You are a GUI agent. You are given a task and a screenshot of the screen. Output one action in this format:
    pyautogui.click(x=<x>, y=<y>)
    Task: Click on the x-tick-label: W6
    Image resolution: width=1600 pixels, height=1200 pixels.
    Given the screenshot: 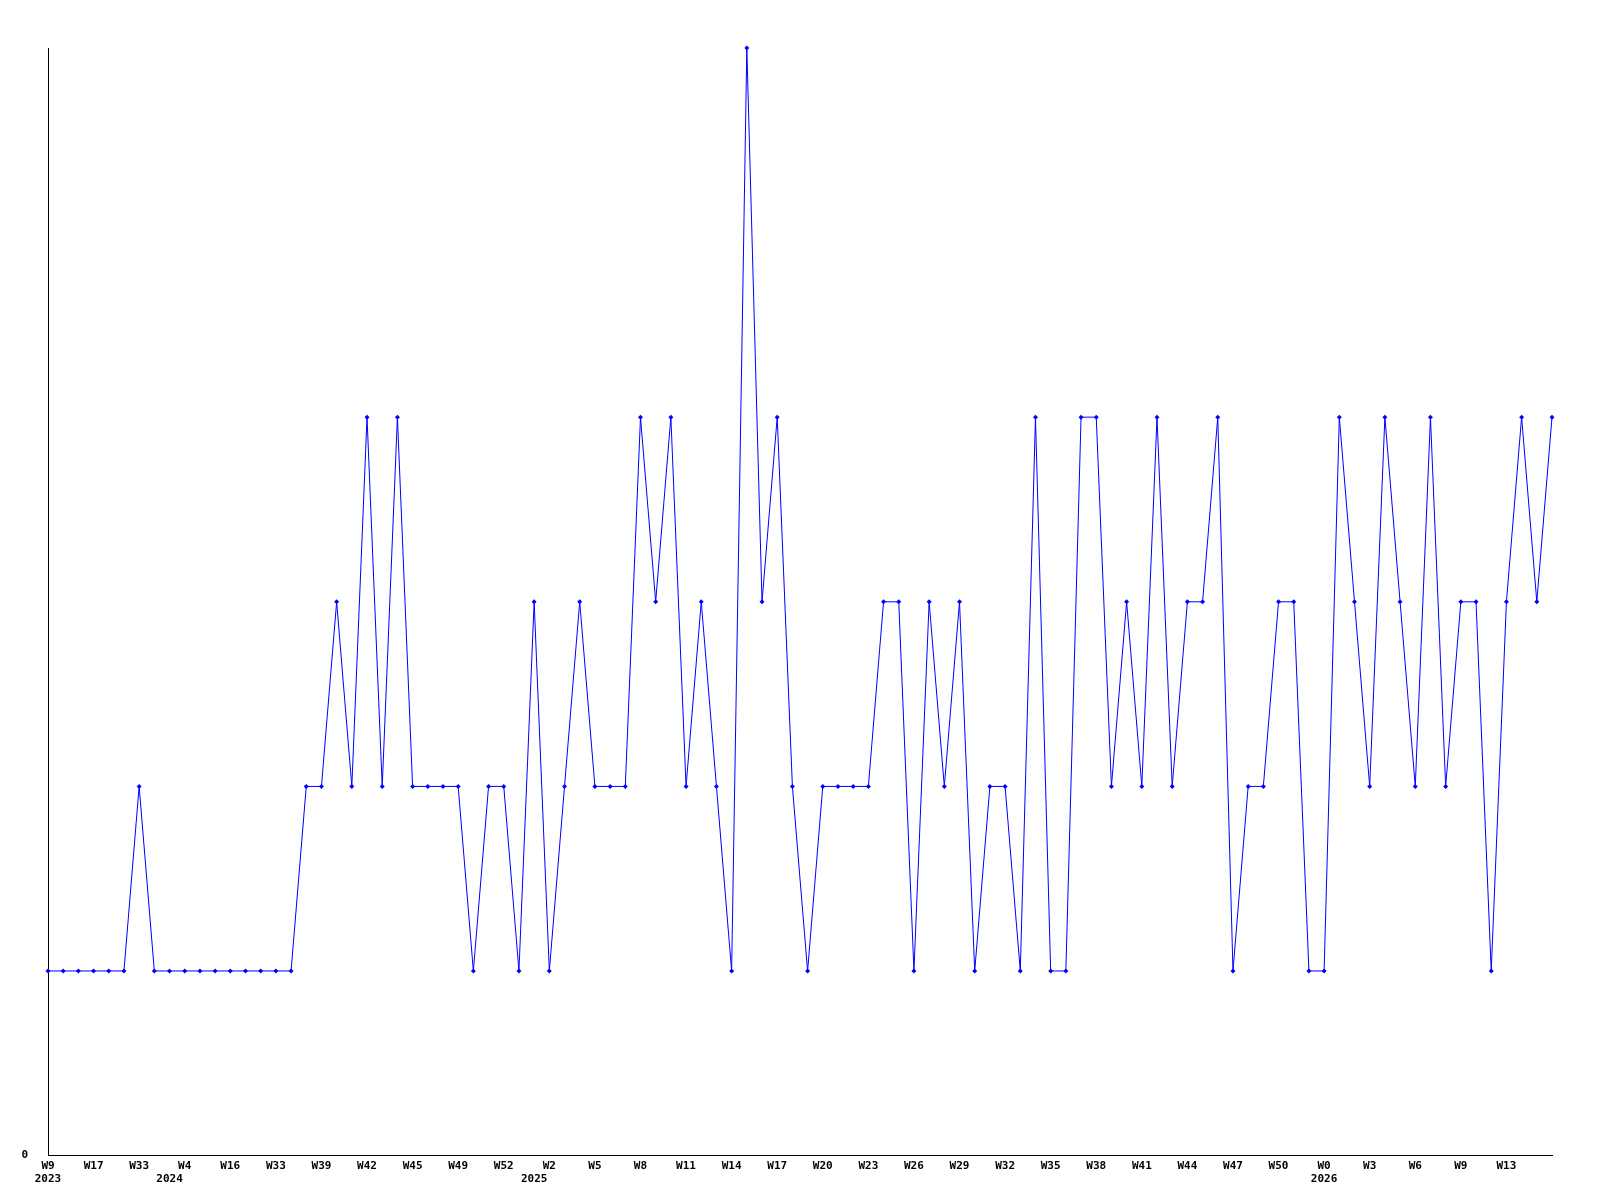 What is the action you would take?
    pyautogui.click(x=1415, y=1166)
    